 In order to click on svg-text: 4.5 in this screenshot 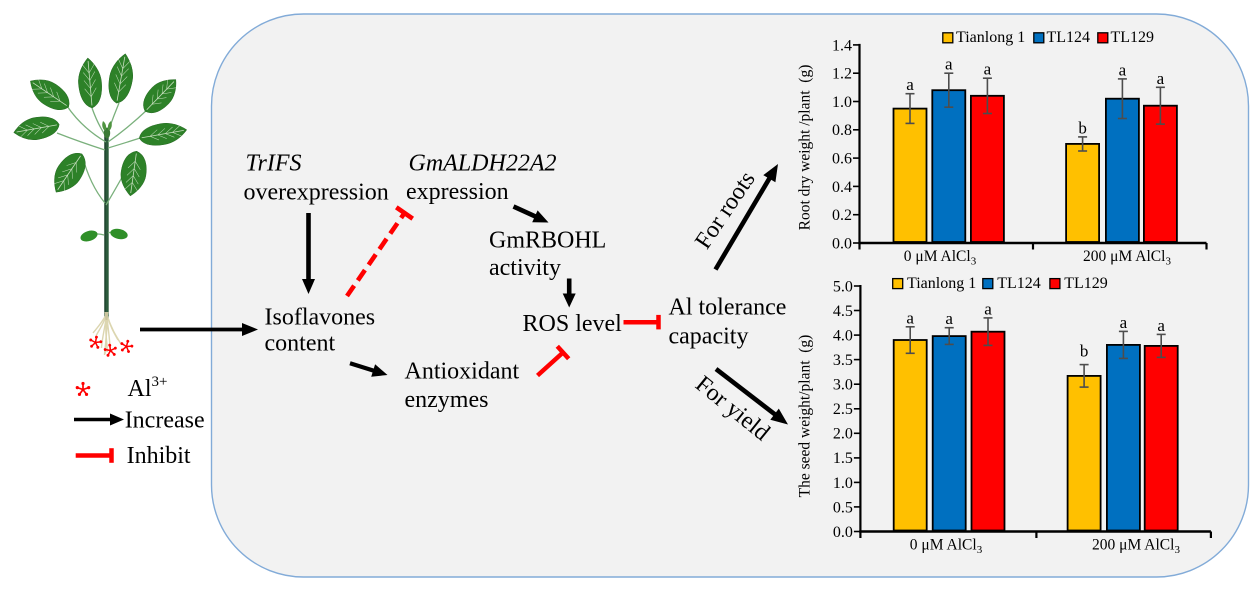, I will do `click(843, 311)`.